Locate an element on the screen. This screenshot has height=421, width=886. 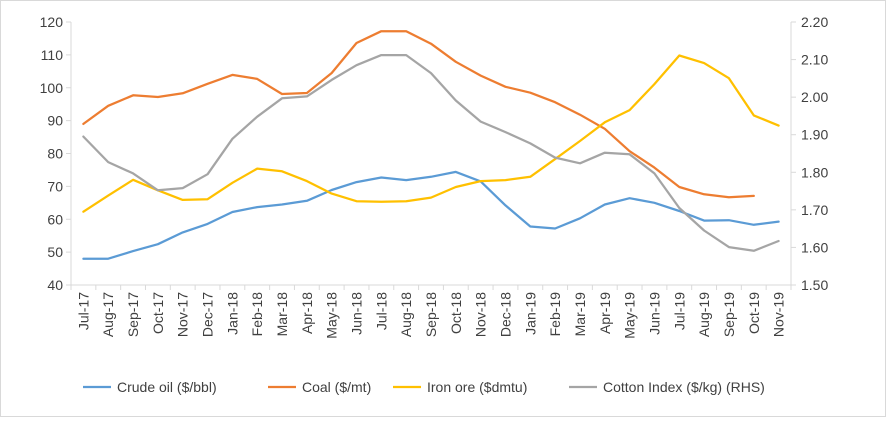
x-tick-label: Aug-18 is located at coordinates (406, 314).